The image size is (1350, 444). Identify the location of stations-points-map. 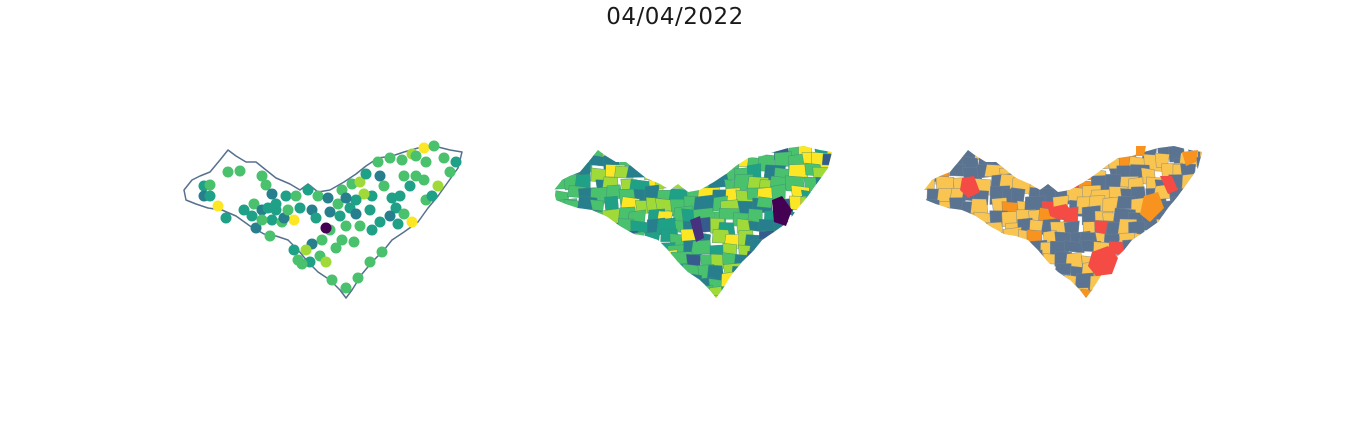
(323, 219).